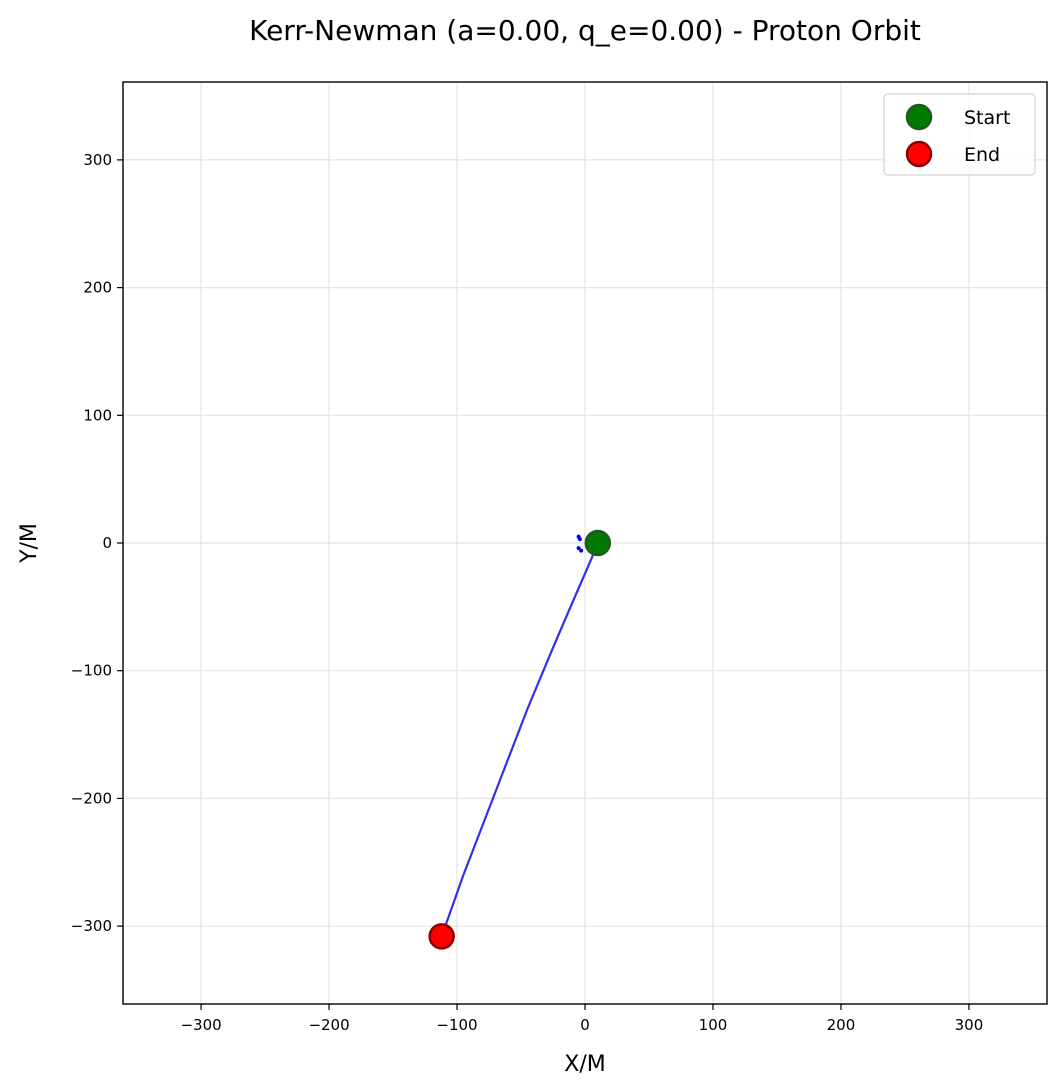 Image resolution: width=1062 pixels, height=1092 pixels. I want to click on orbit-trajectory-line, so click(519, 739).